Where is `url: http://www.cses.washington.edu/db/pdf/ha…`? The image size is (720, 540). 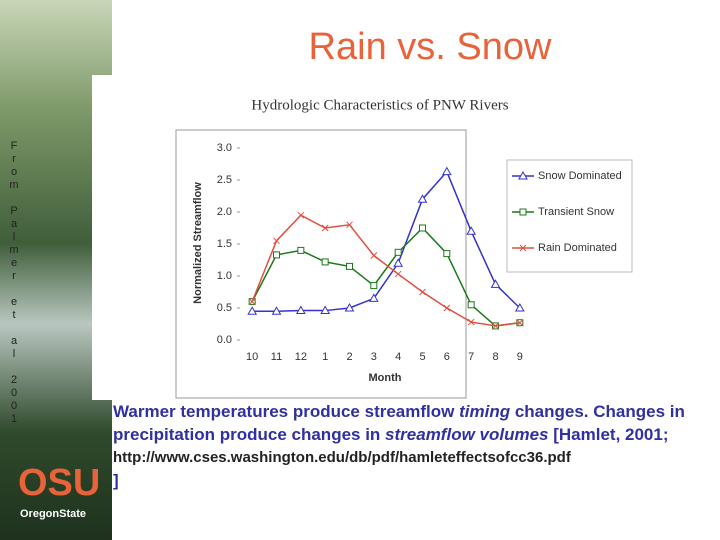
url: http://www.cses.washington.edu/db/pdf/ha… is located at coordinates (342, 457).